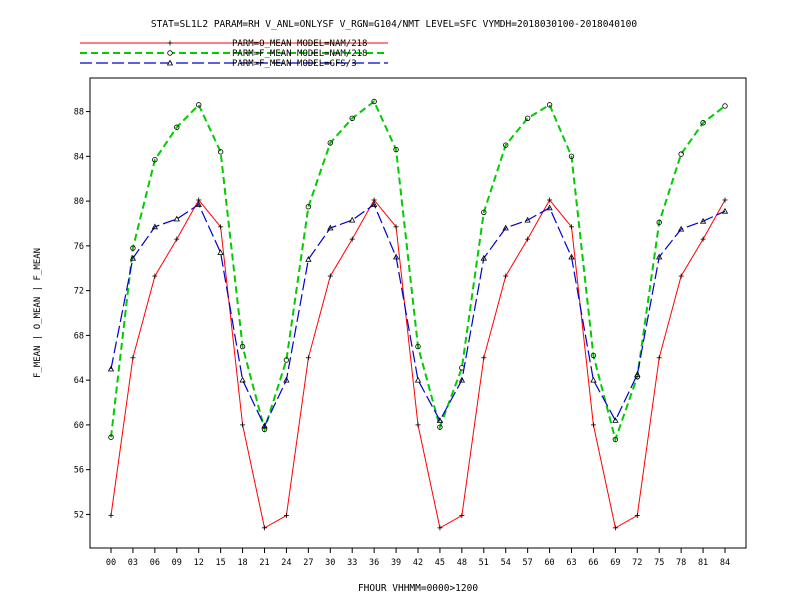 The width and height of the screenshot is (792, 612). I want to click on x-tick-label: 27, so click(308, 563).